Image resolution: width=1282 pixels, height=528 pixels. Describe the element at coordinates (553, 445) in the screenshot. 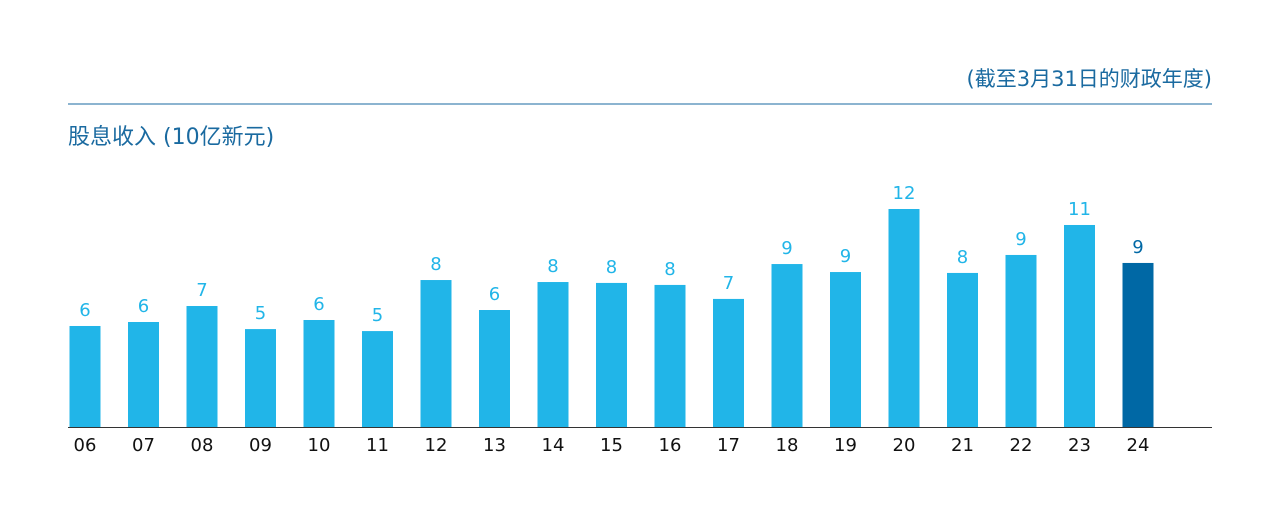

I see `x-tick-label: 14` at that location.